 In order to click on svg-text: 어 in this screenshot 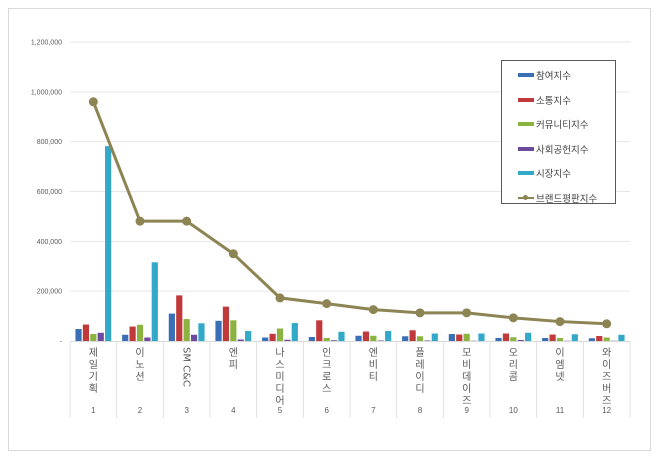, I will do `click(279, 401)`.